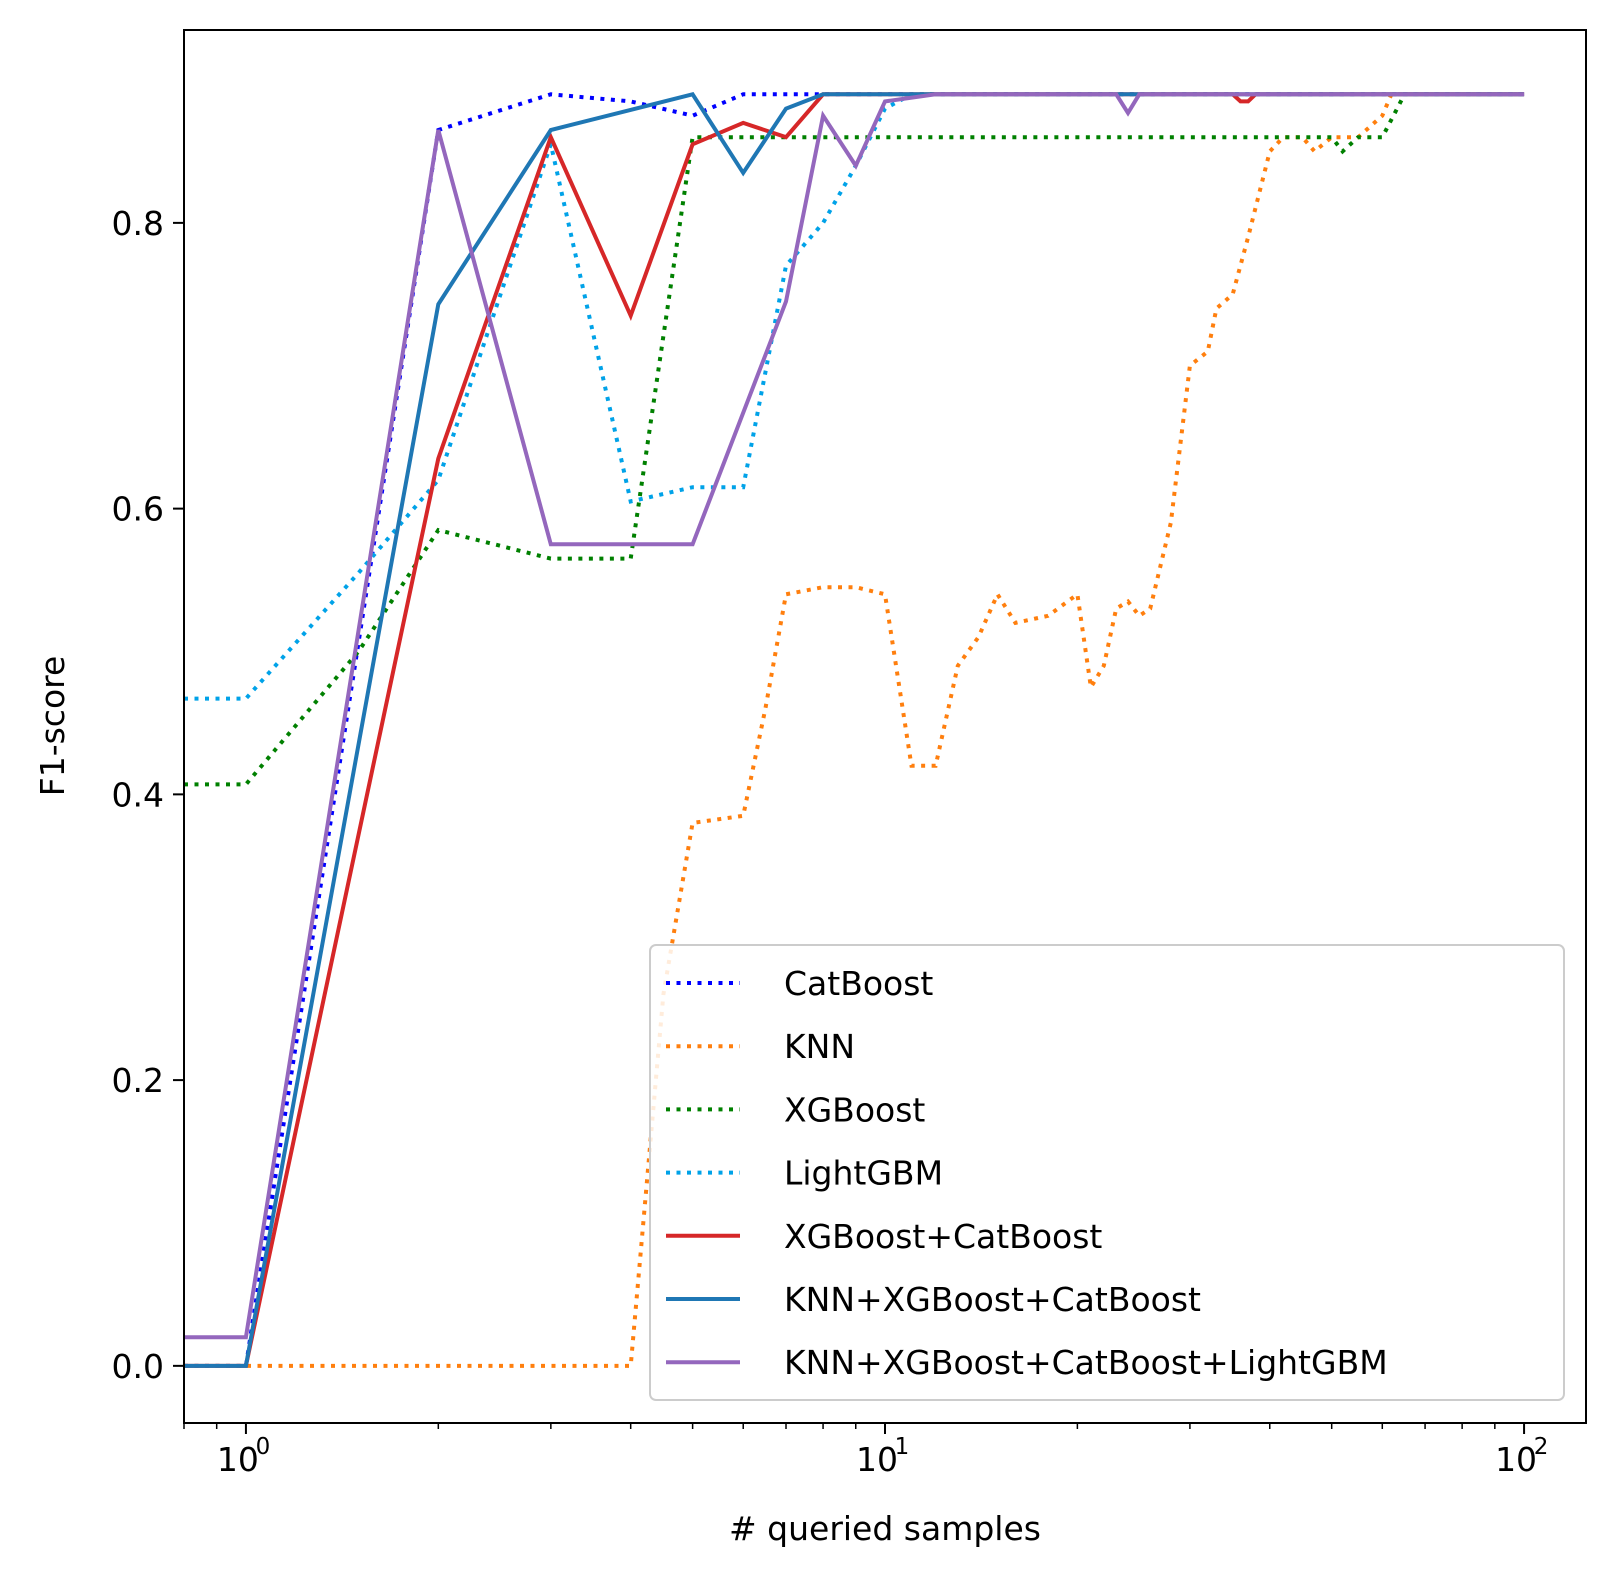  What do you see at coordinates (854, 1109) in the screenshot?
I see `legend-label: XGBoost` at bounding box center [854, 1109].